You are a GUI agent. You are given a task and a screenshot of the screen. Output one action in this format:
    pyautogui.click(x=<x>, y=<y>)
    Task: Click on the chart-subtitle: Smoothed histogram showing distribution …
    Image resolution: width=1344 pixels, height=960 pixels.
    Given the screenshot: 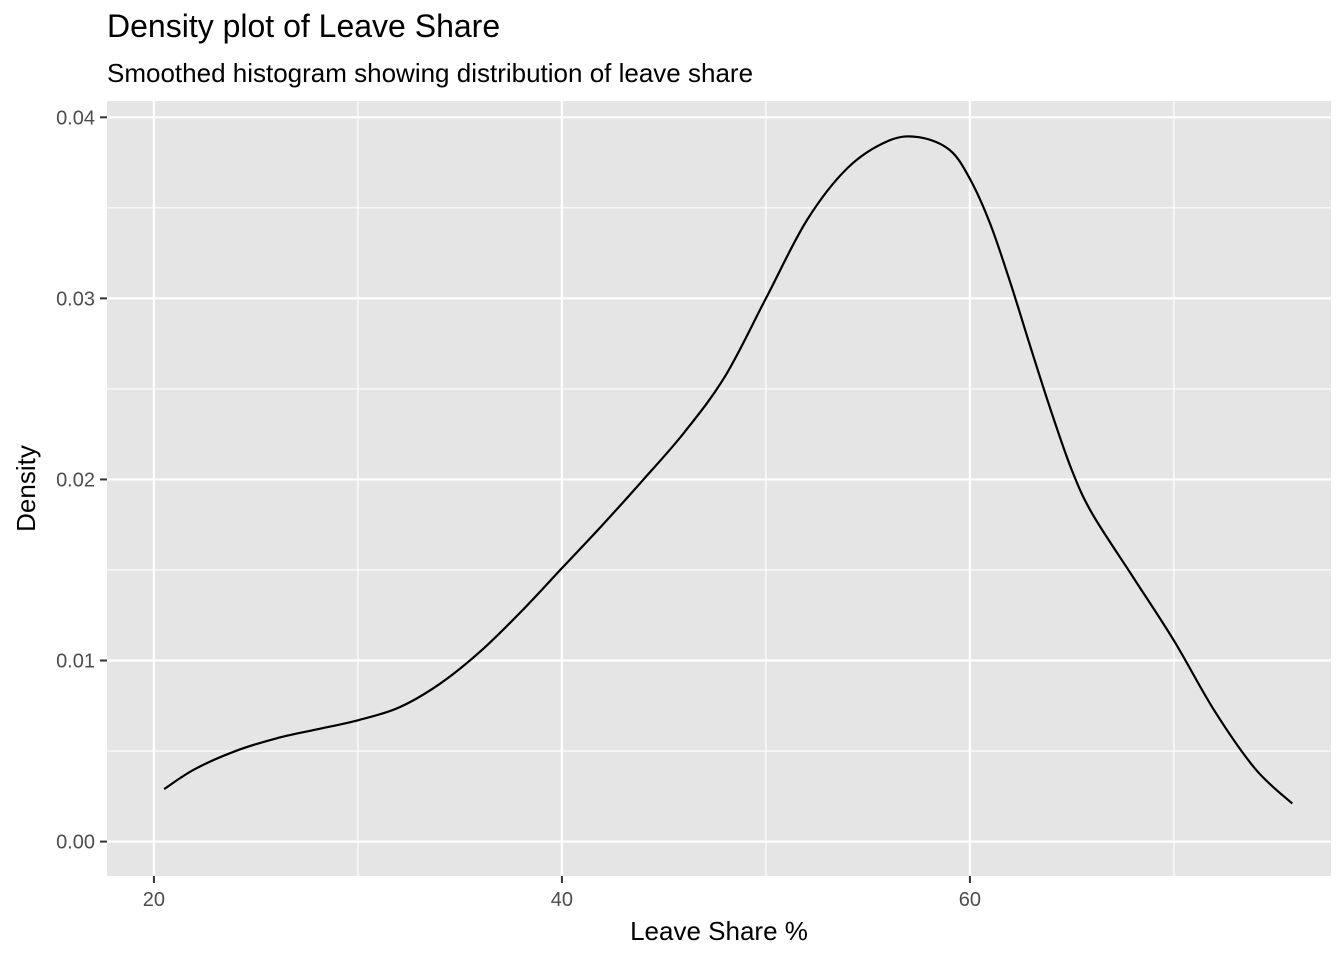 What is the action you would take?
    pyautogui.click(x=430, y=73)
    